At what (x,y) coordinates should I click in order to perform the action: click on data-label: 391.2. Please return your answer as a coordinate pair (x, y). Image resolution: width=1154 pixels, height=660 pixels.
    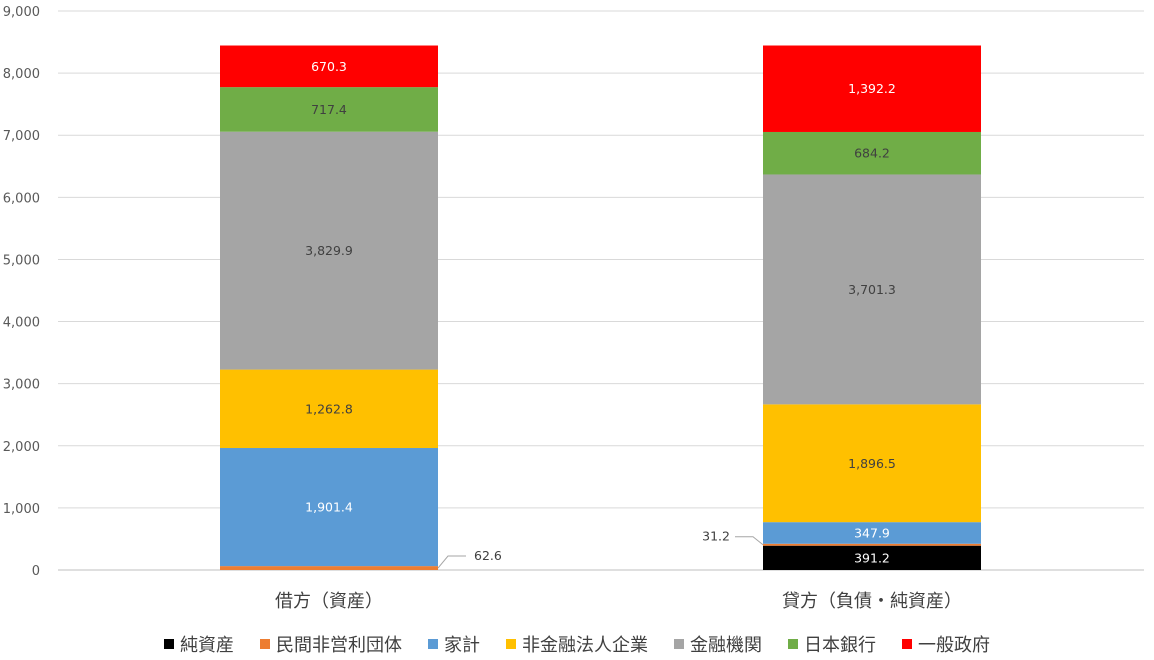
    Looking at the image, I should click on (872, 557).